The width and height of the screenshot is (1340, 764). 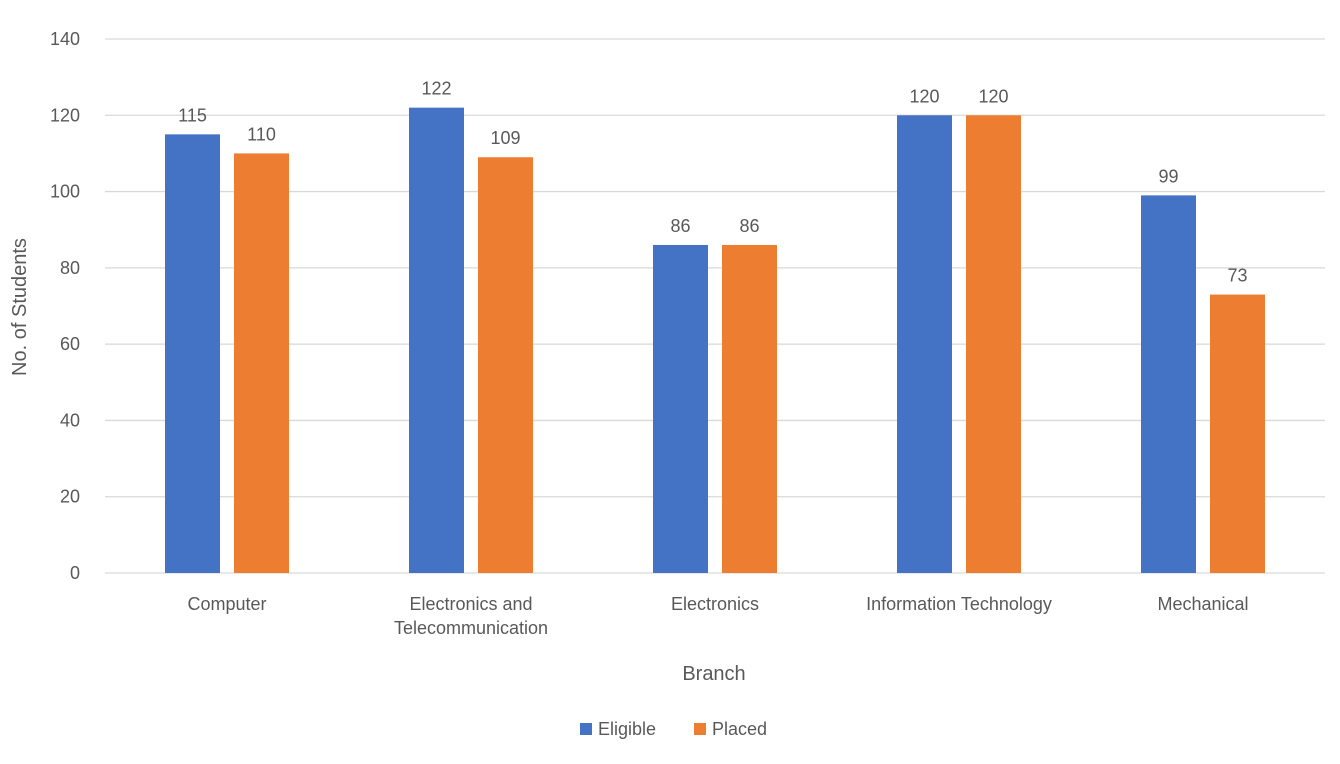 I want to click on legend: Eligible Placed, so click(x=673, y=729).